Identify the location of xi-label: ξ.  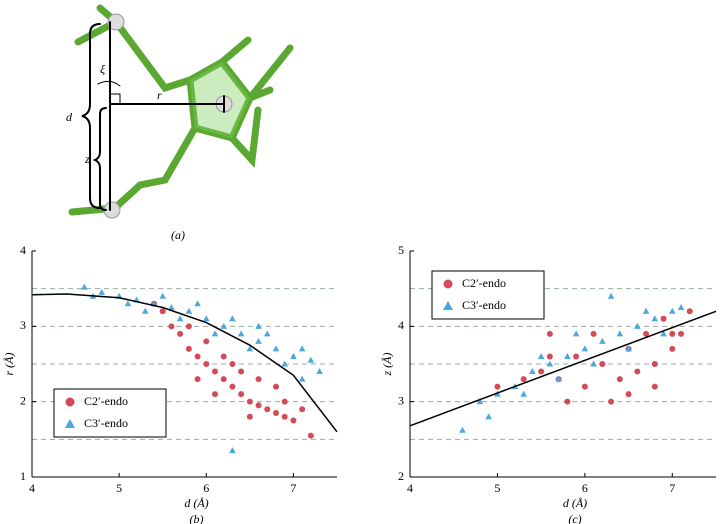
(103, 69).